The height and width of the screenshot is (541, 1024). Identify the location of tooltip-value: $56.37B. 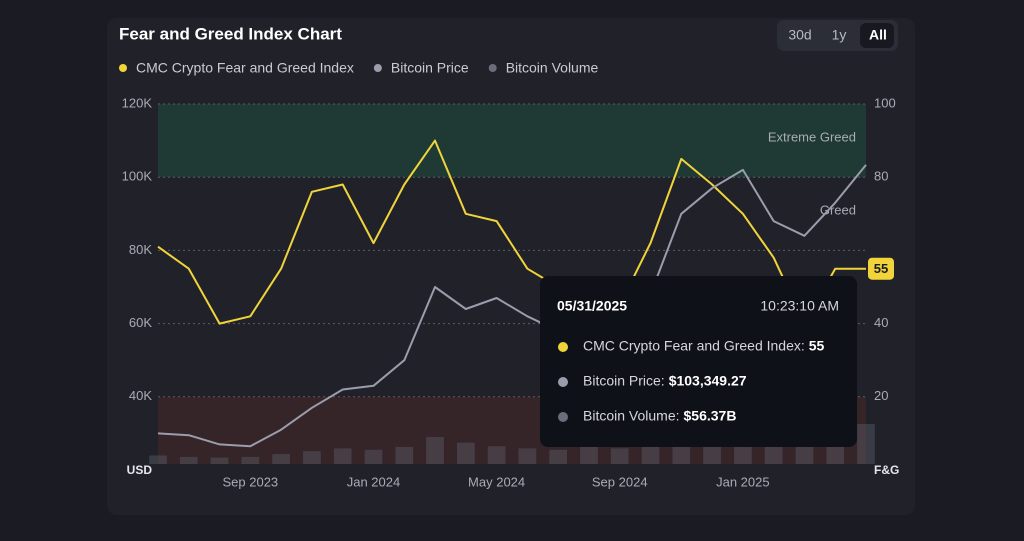
(710, 416).